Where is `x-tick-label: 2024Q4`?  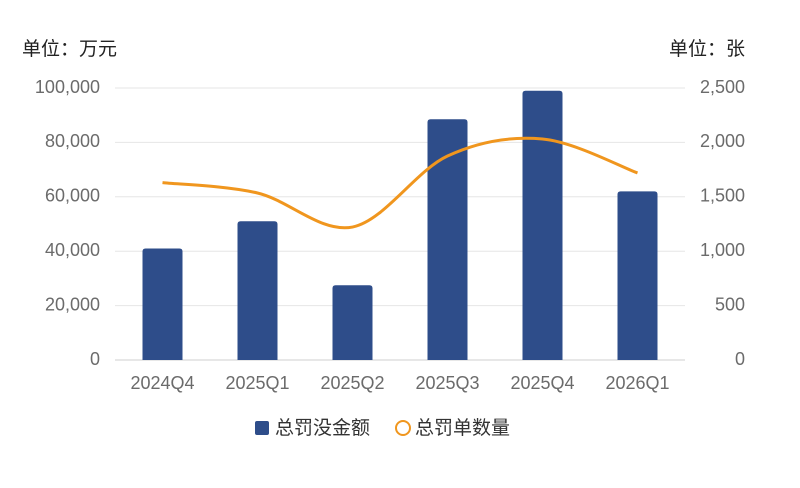
x-tick-label: 2024Q4 is located at coordinates (162, 383).